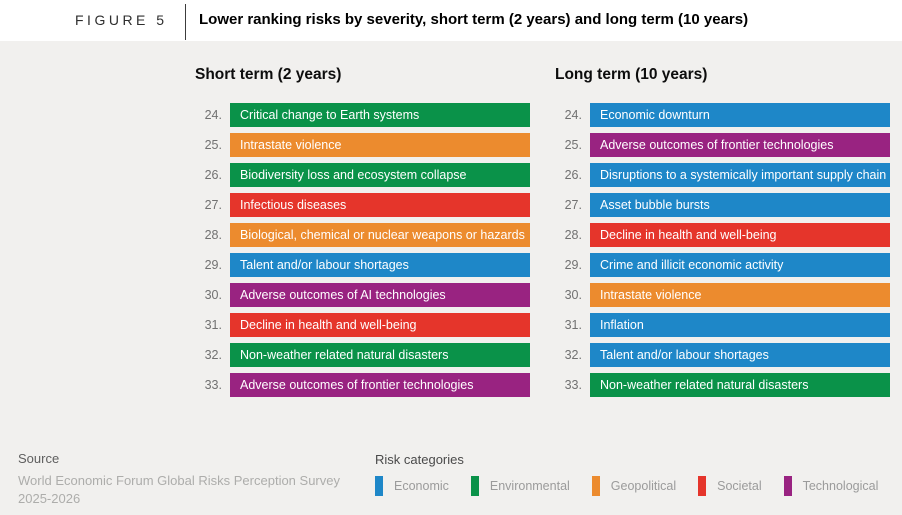  Describe the element at coordinates (421, 486) in the screenshot. I see `legend-label: Economic` at that location.